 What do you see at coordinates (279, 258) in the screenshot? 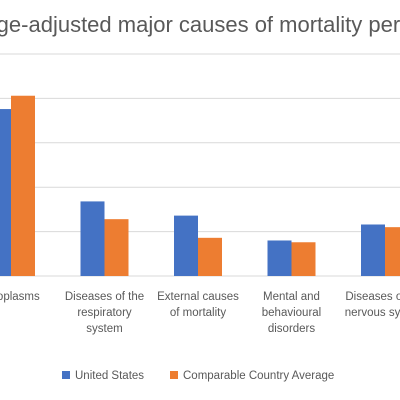
I see `bar-united-states-mental-and-behavioural-disorders` at bounding box center [279, 258].